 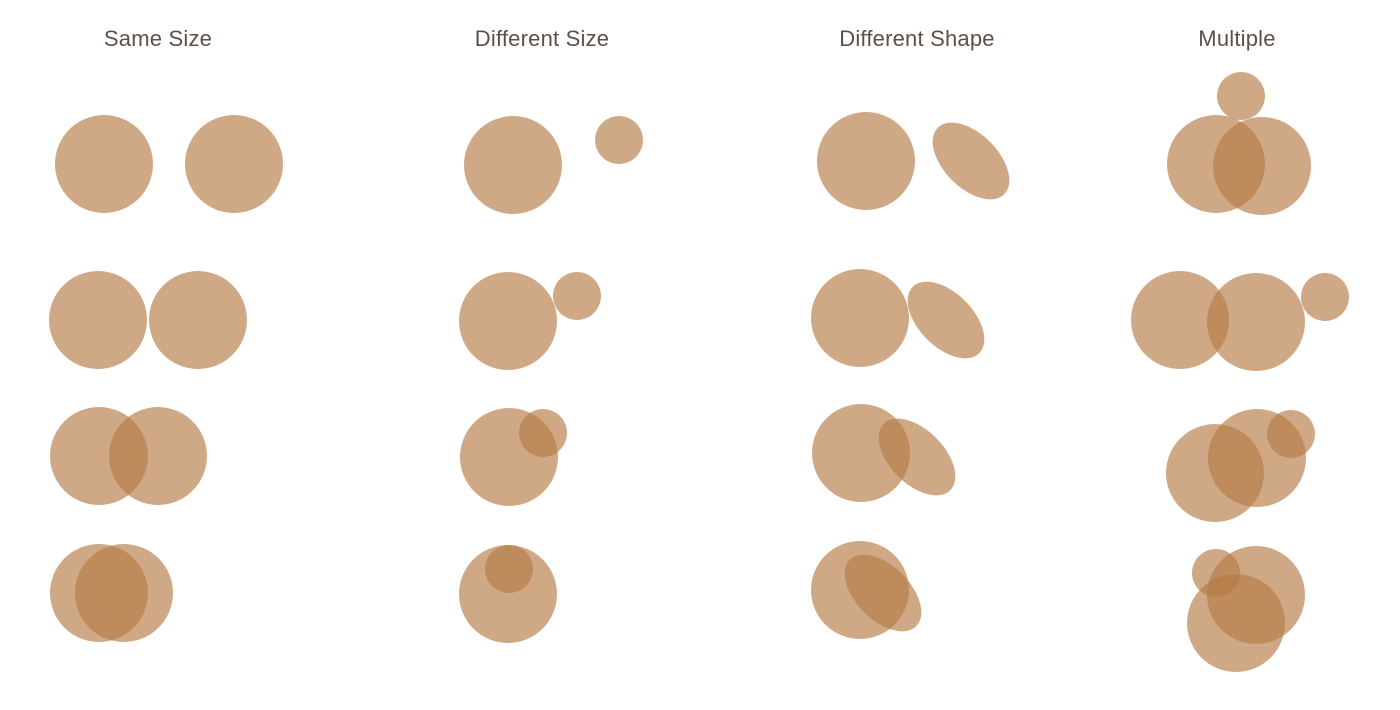 What do you see at coordinates (169, 164) in the screenshot?
I see `same-size-row-1-separate` at bounding box center [169, 164].